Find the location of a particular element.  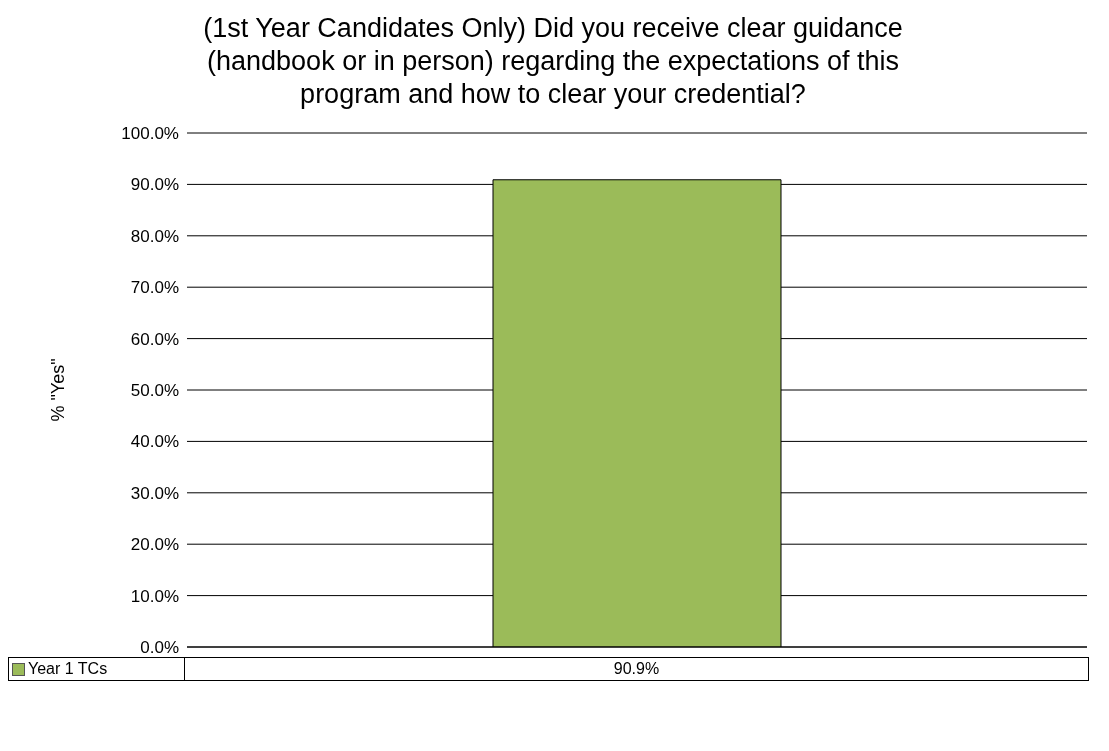

y-tick-label: 100.0% is located at coordinates (150, 134).